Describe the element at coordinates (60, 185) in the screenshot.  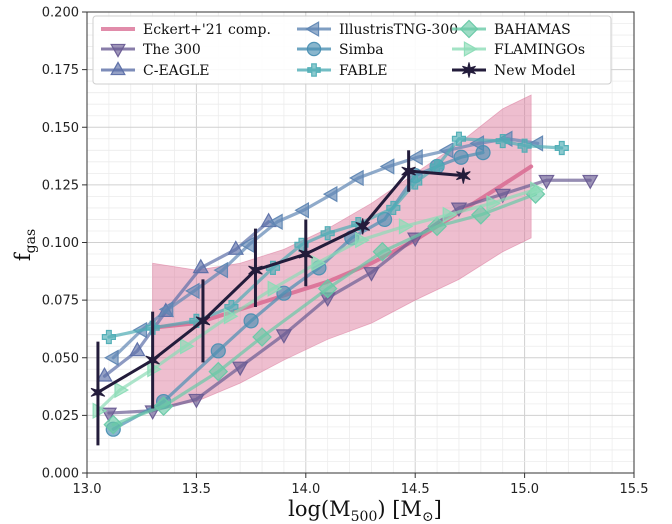
I see `y-tick-label: 0.125` at that location.